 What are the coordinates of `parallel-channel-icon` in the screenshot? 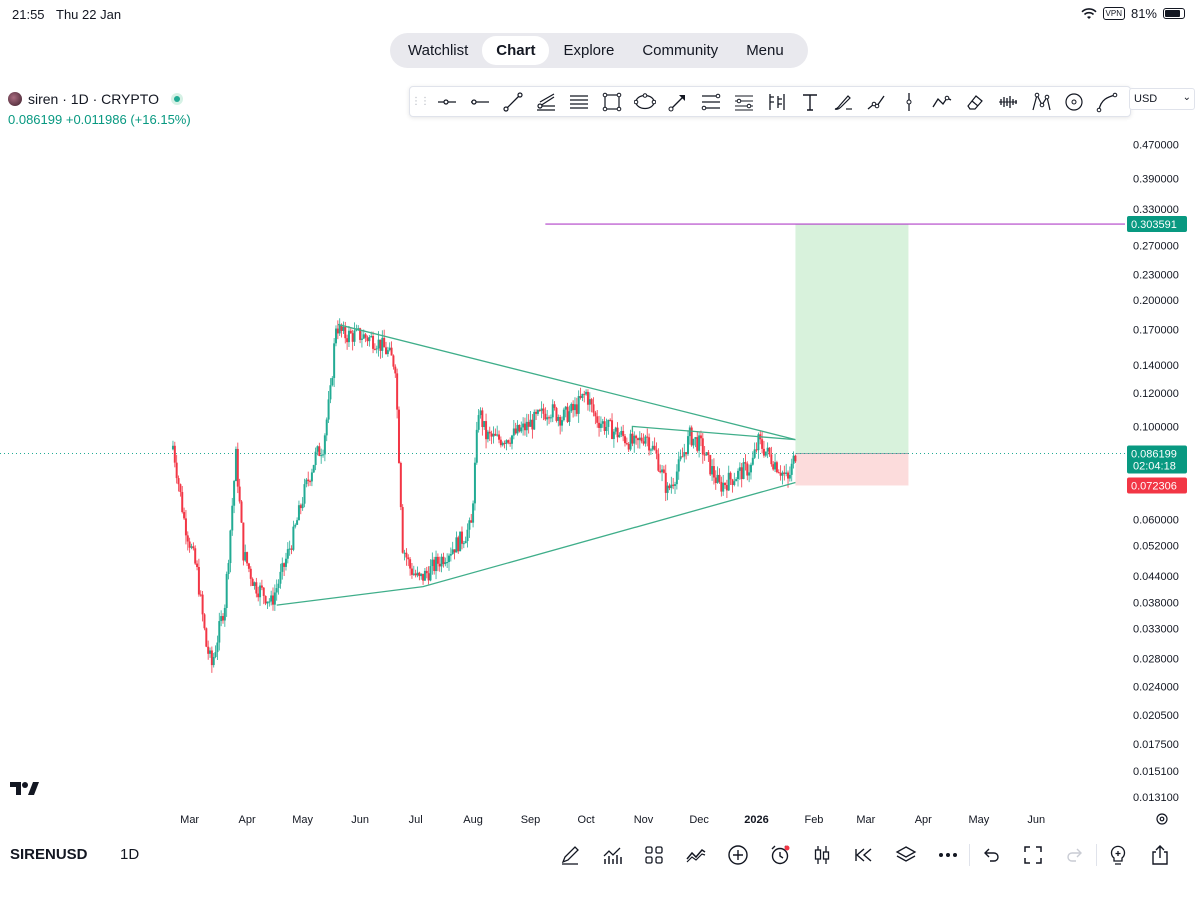 It's located at (578, 101).